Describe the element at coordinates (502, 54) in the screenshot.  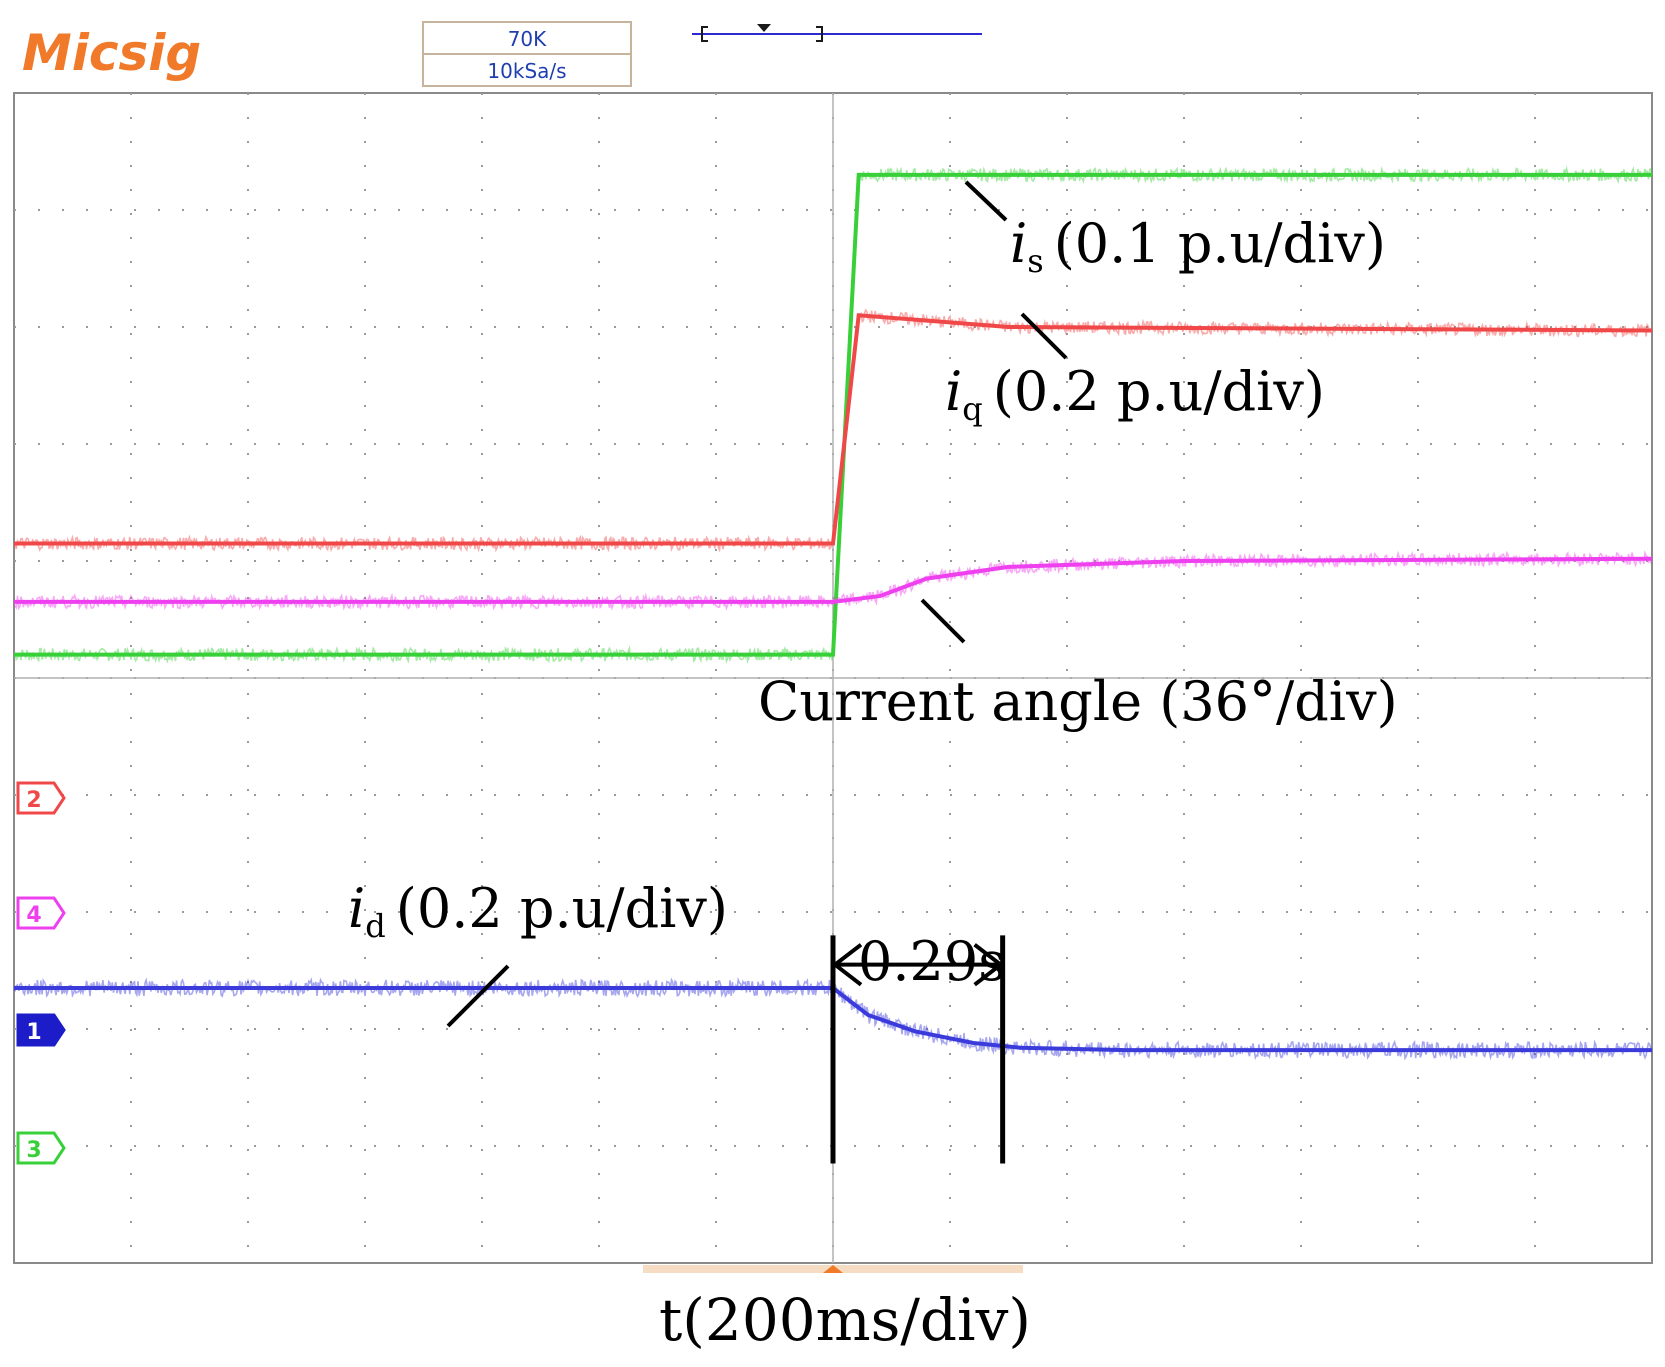
I see `header-bar: Micsig 70K 10kSa/s` at that location.